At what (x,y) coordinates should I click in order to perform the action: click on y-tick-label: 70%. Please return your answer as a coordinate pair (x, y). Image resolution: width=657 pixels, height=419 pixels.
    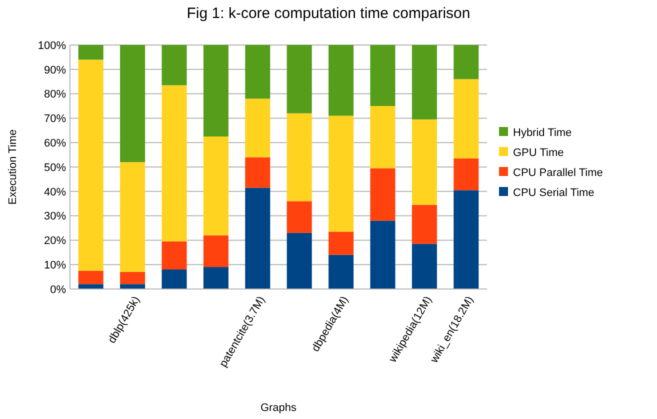
    Looking at the image, I should click on (55, 119).